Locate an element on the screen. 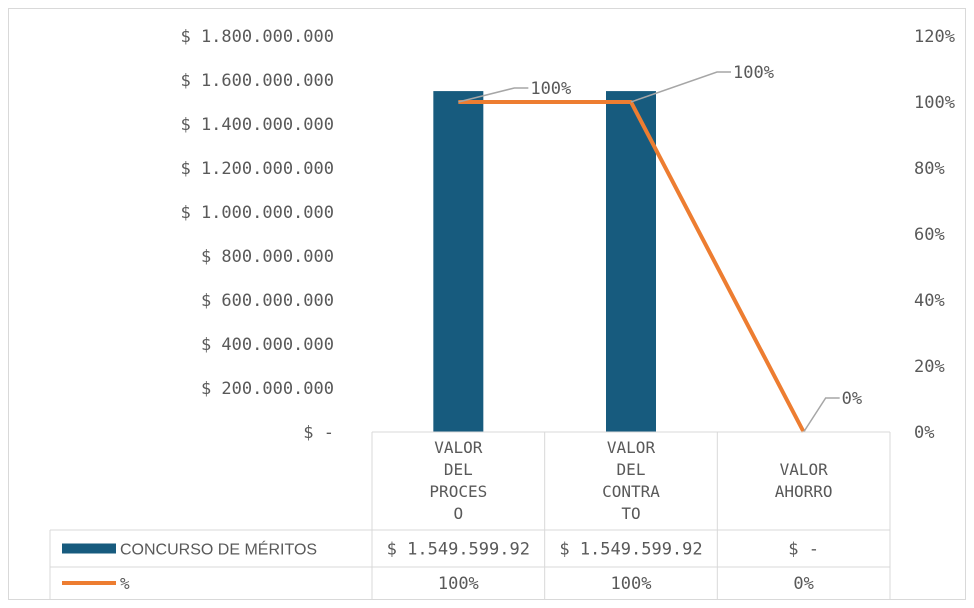 The width and height of the screenshot is (974, 608). right-axis-tick-label: 80% is located at coordinates (929, 169).